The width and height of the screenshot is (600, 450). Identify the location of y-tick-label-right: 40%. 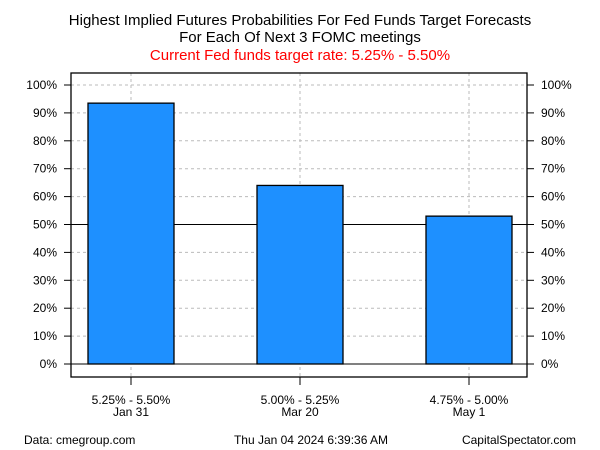
(553, 252).